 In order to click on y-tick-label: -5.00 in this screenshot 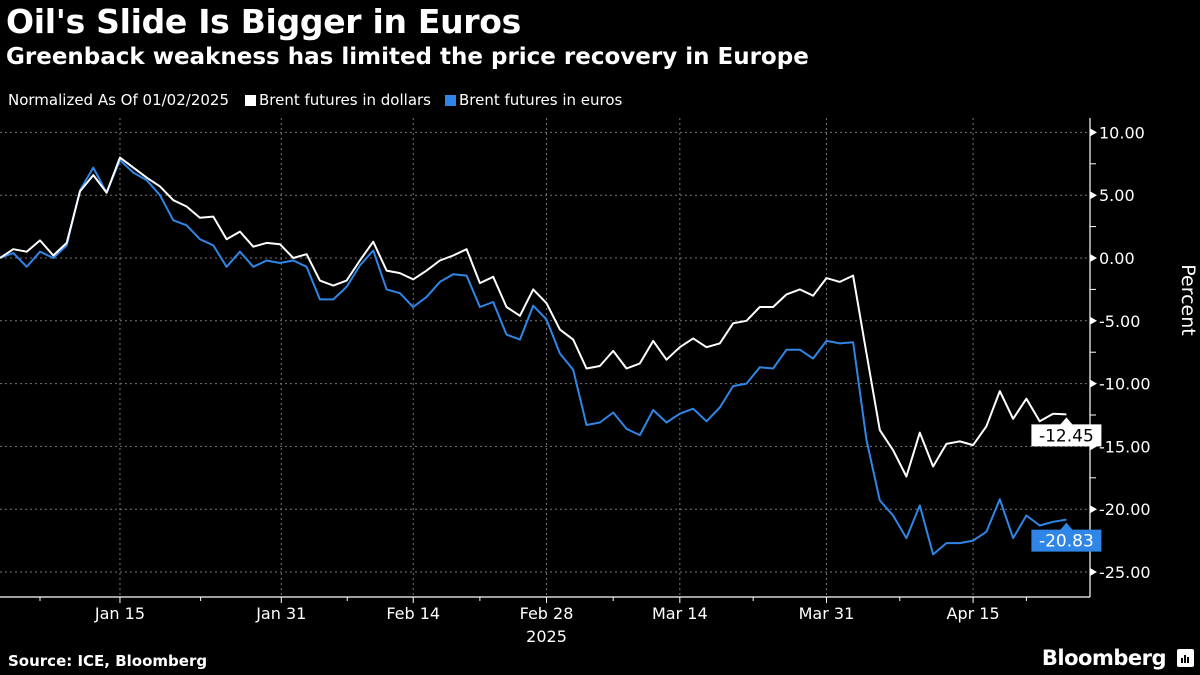, I will do `click(1119, 321)`.